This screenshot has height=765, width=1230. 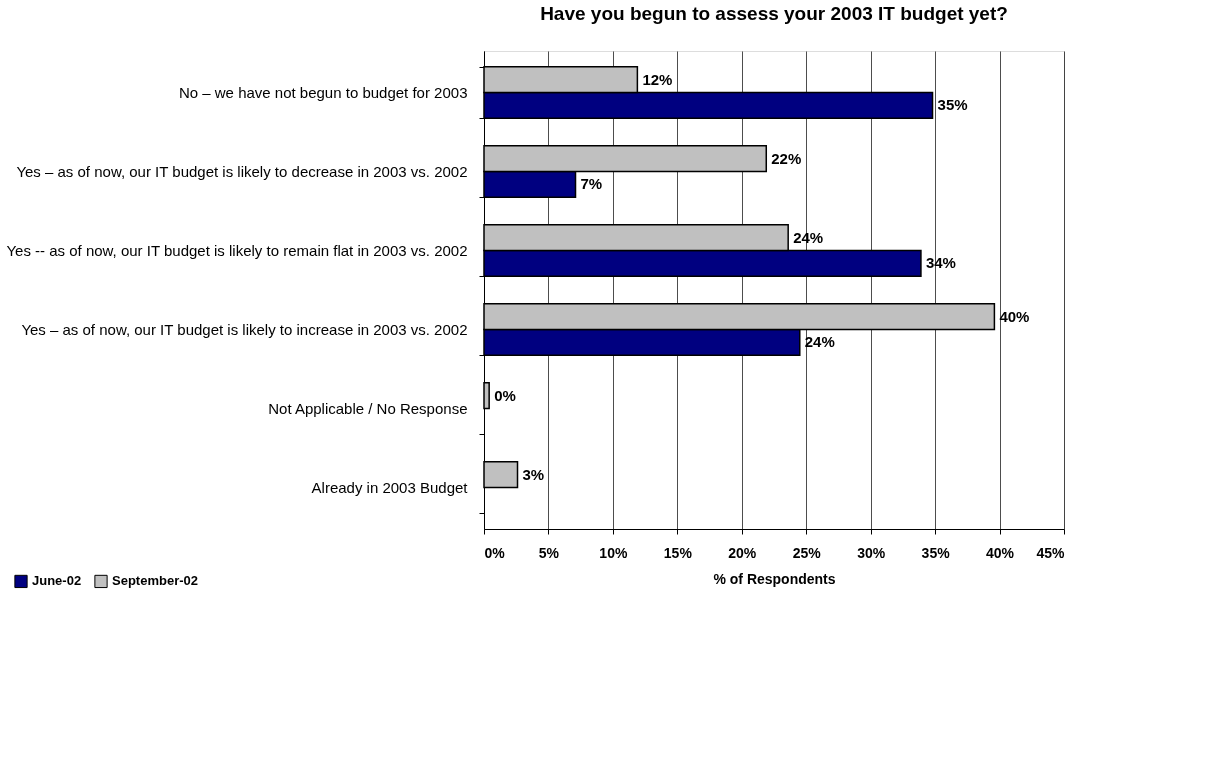 I want to click on y-tick-label: Not Applicable / No Response, so click(x=368, y=409).